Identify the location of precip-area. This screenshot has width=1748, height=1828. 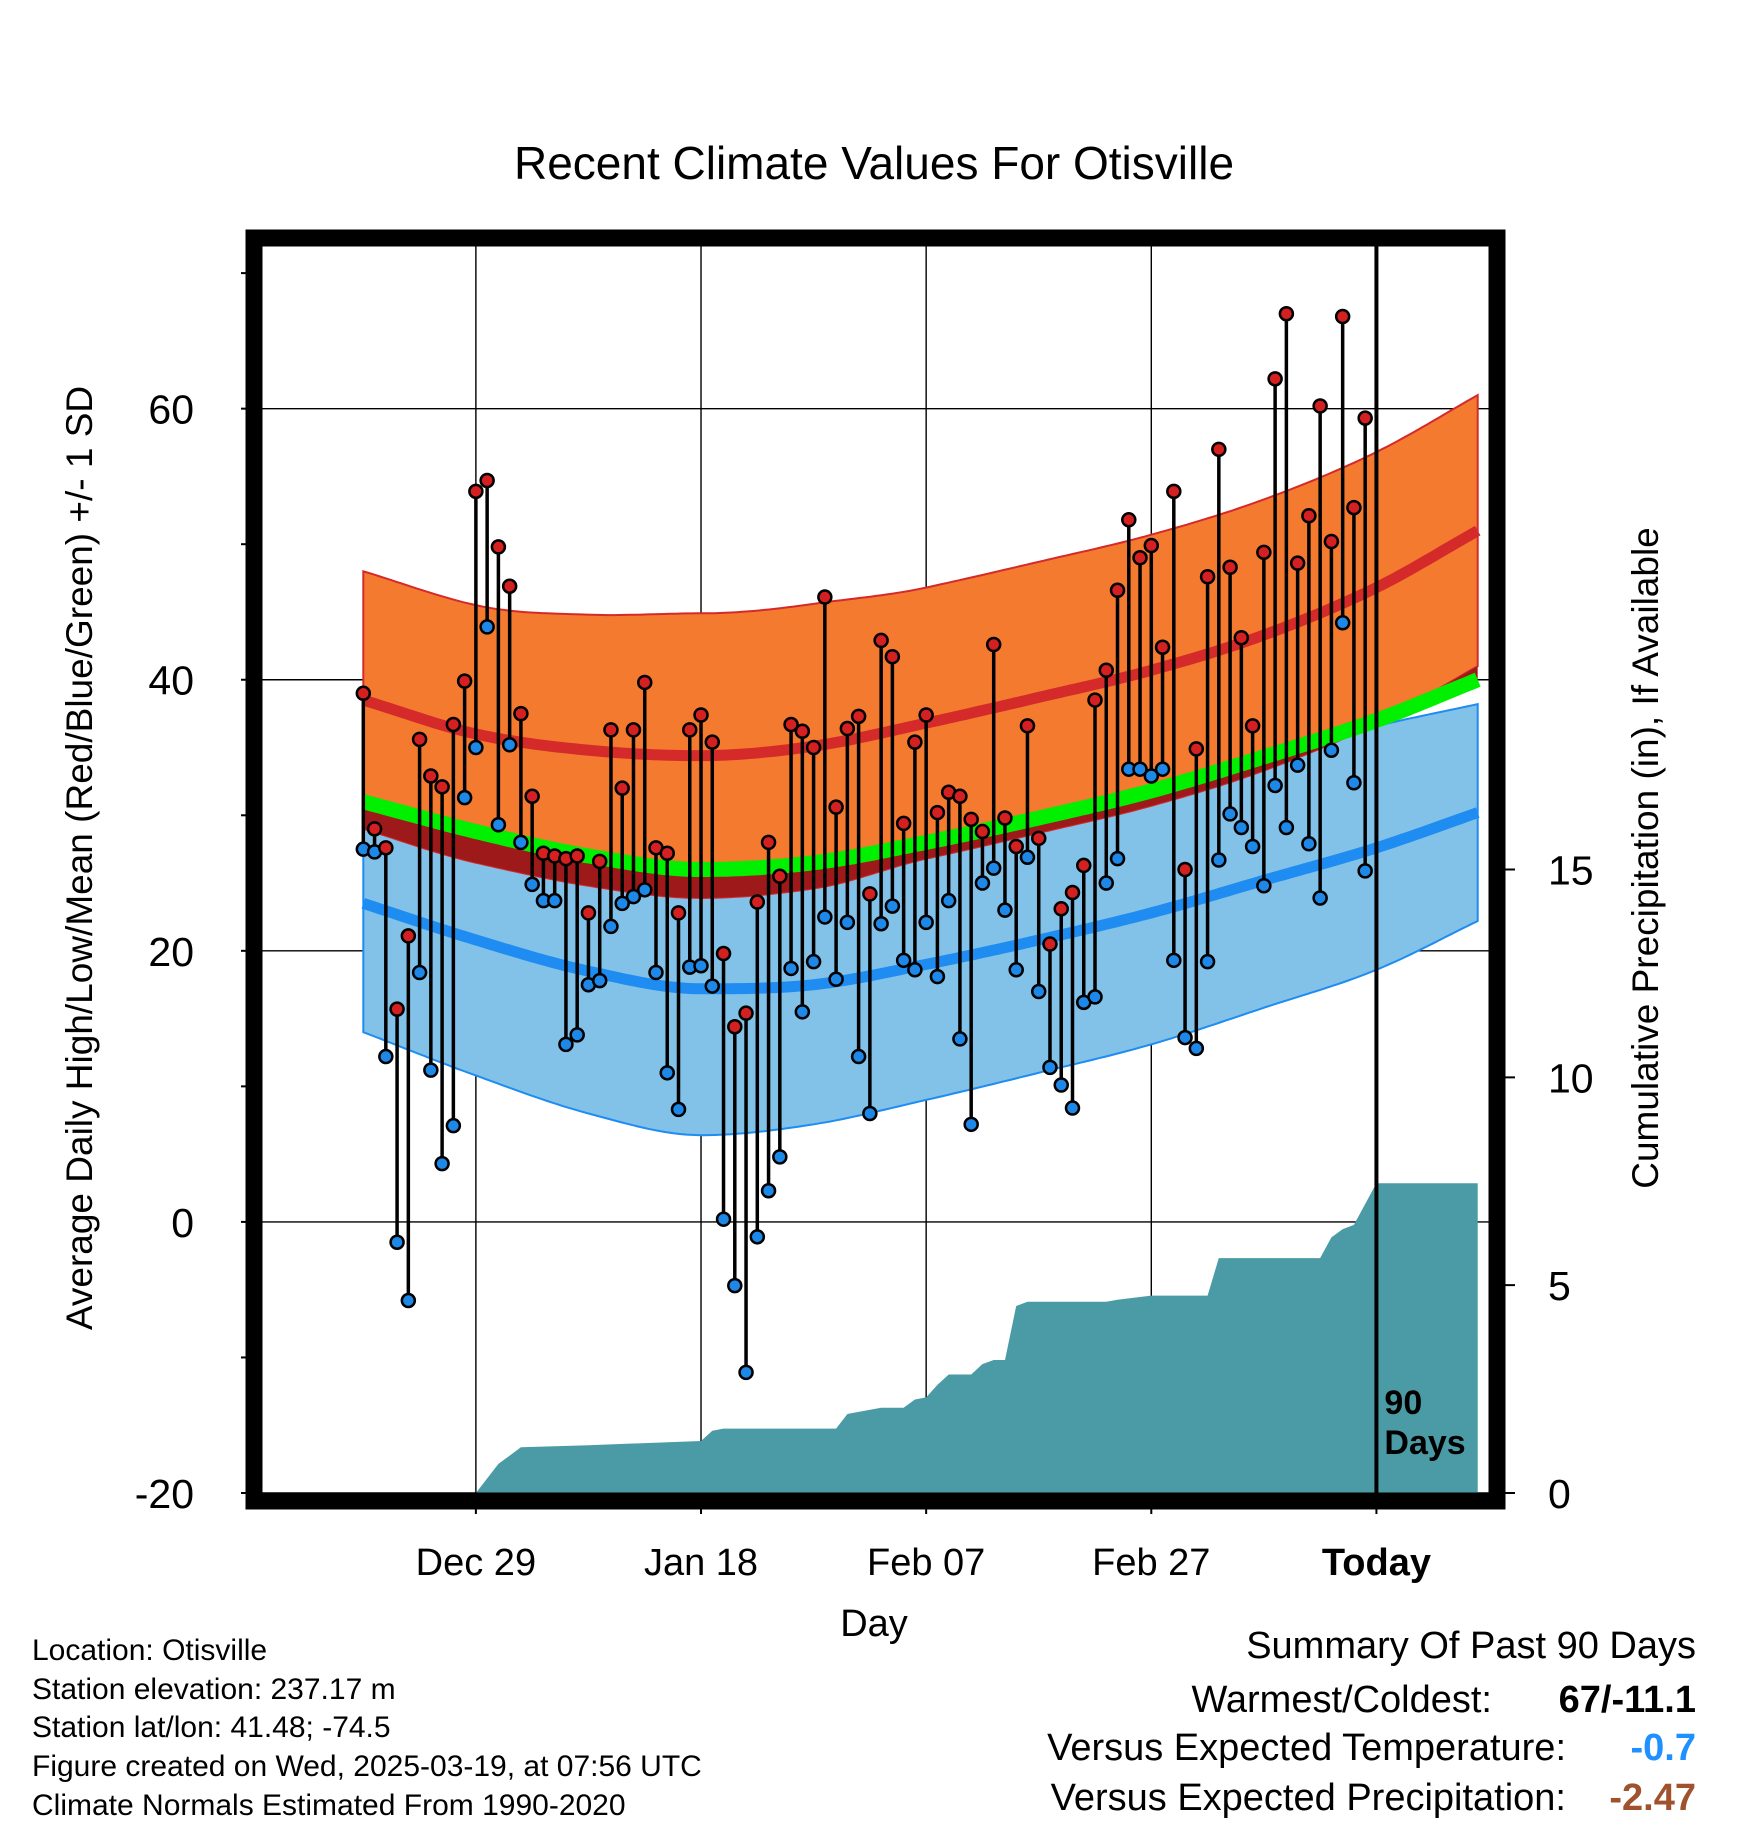
(920, 1338).